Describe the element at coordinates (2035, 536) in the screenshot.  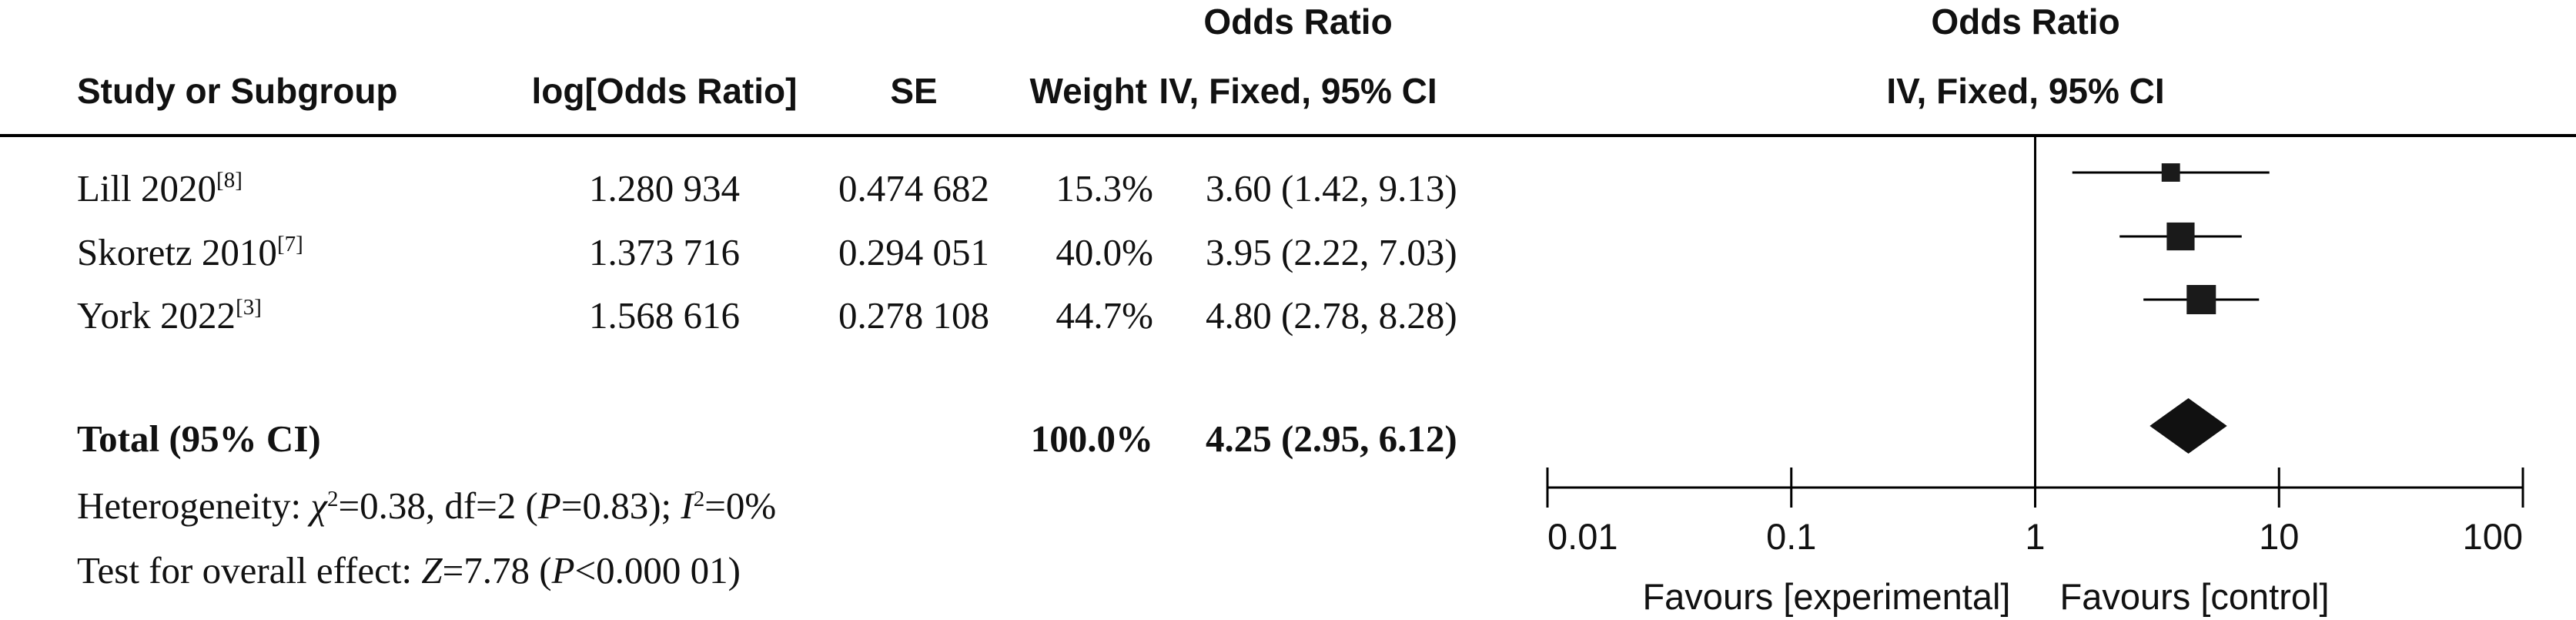
I see `x-axis-tick-label: 1` at that location.